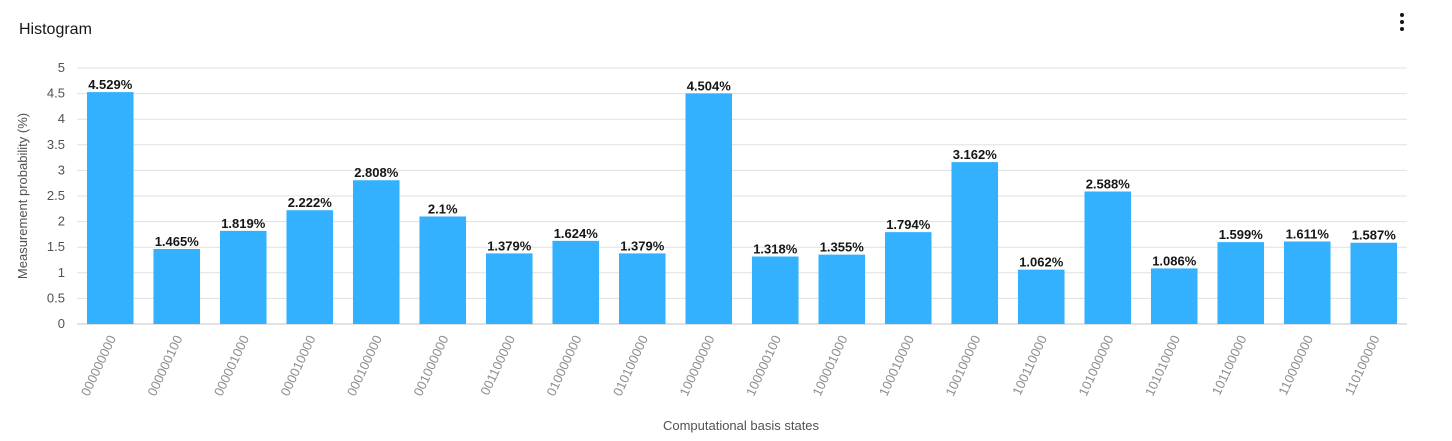 Image resolution: width=1452 pixels, height=441 pixels. What do you see at coordinates (696, 365) in the screenshot?
I see `x-tick-label: 100000000` at bounding box center [696, 365].